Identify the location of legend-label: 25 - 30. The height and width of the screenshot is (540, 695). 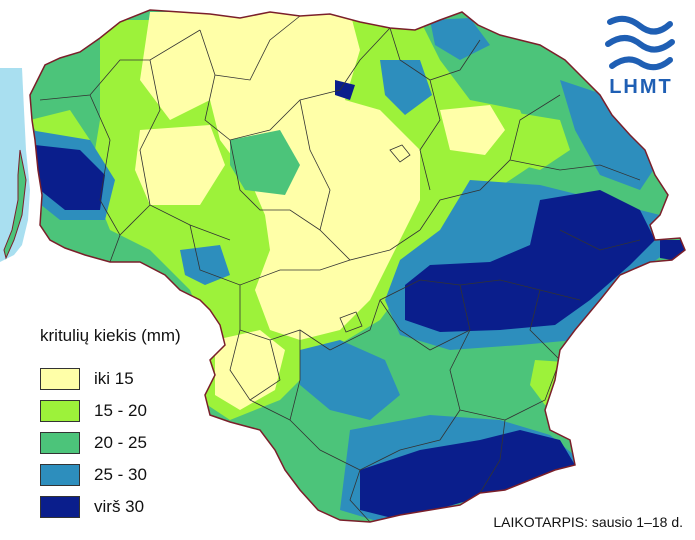
(120, 474).